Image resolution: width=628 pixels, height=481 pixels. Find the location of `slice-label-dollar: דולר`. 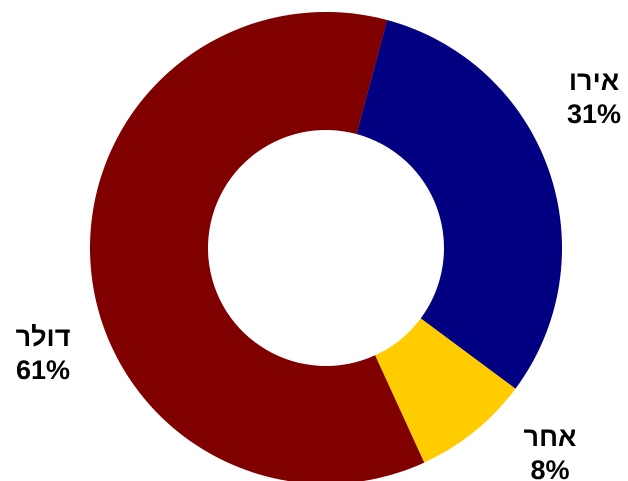

slice-label-dollar: דולר is located at coordinates (43, 337).